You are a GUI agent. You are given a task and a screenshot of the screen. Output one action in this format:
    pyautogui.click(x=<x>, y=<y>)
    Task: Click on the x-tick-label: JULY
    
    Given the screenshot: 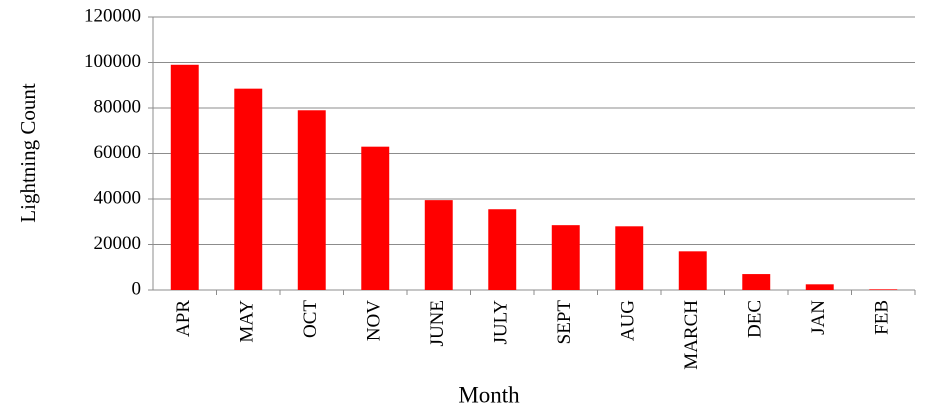 What is the action you would take?
    pyautogui.click(x=501, y=322)
    